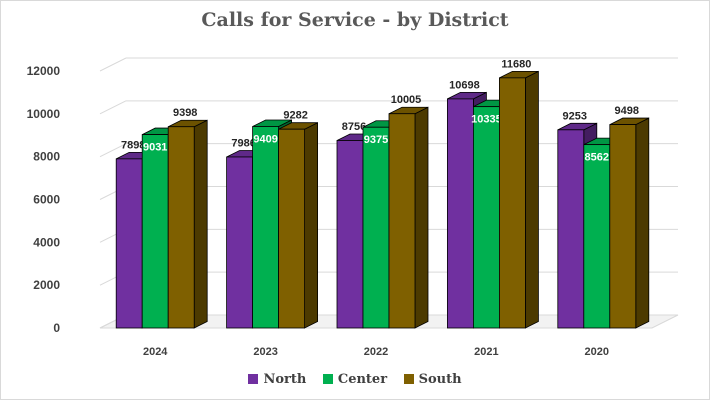 The height and width of the screenshot is (400, 710). What do you see at coordinates (486, 120) in the screenshot?
I see `data-label: 10335` at bounding box center [486, 120].